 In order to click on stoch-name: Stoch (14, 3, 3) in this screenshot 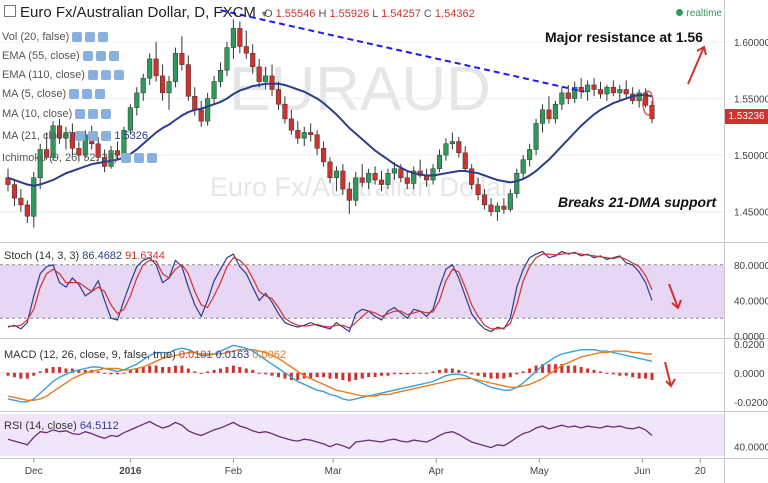, I will do `click(42, 256)`.